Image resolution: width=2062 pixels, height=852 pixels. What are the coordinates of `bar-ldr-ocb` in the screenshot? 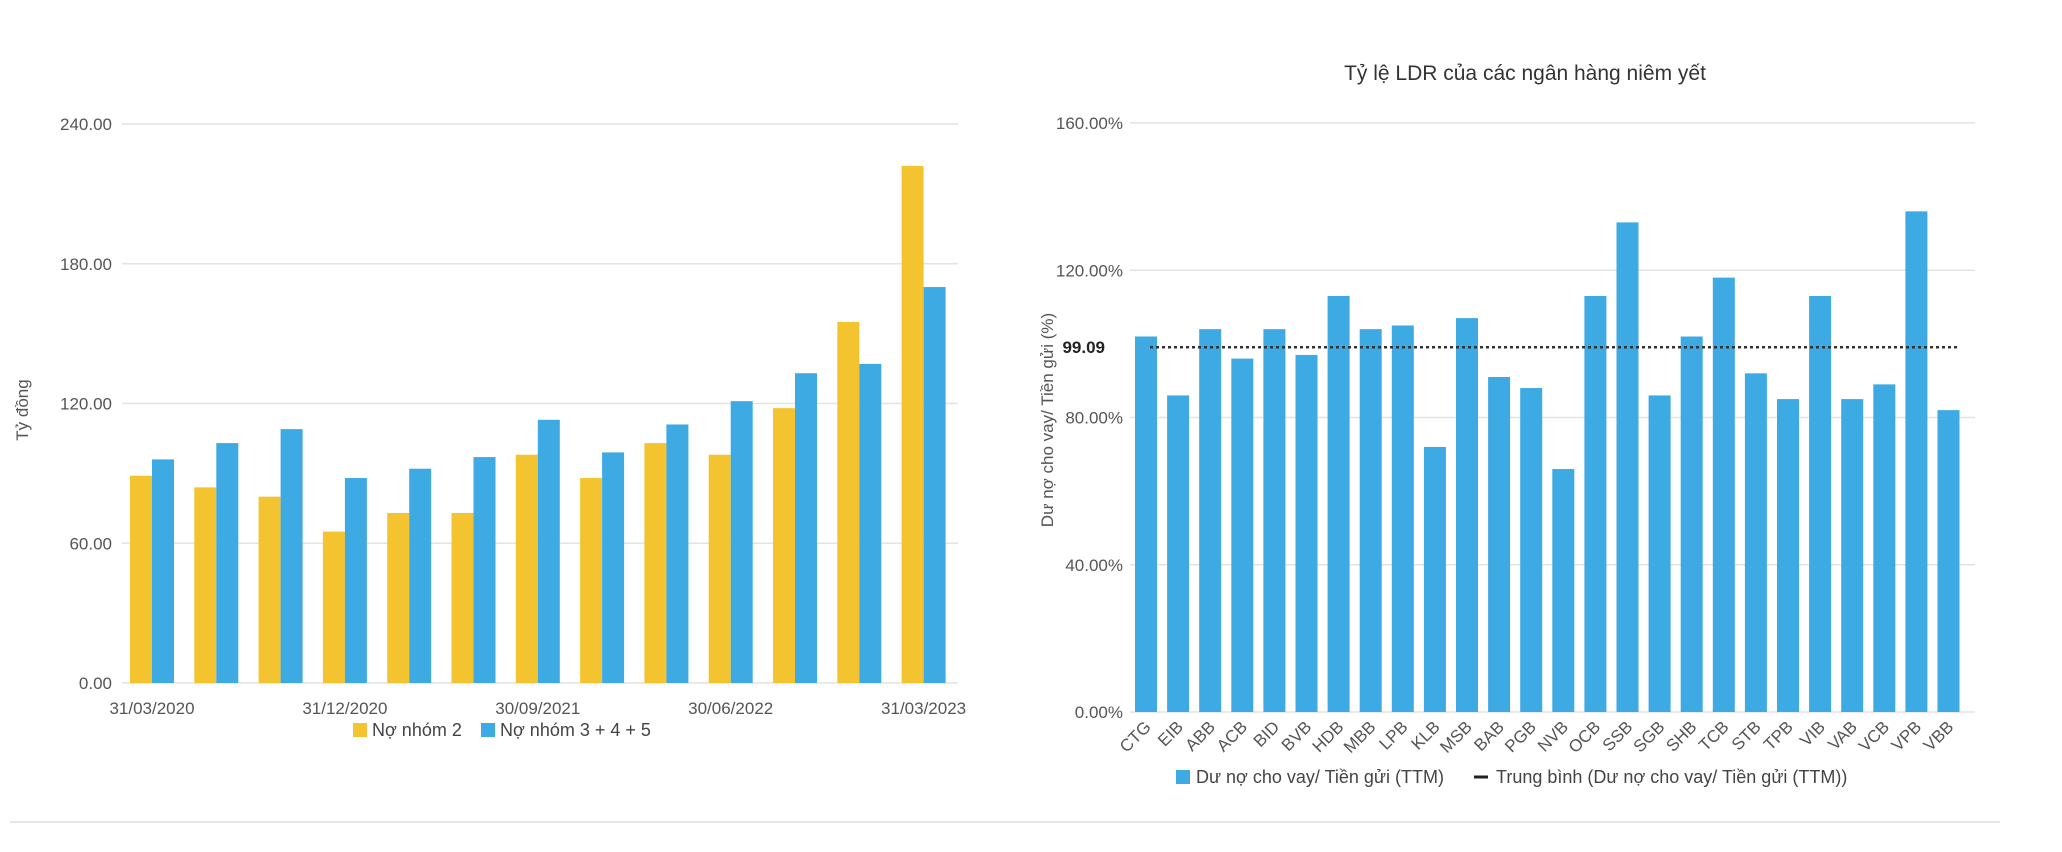 It's located at (1595, 504).